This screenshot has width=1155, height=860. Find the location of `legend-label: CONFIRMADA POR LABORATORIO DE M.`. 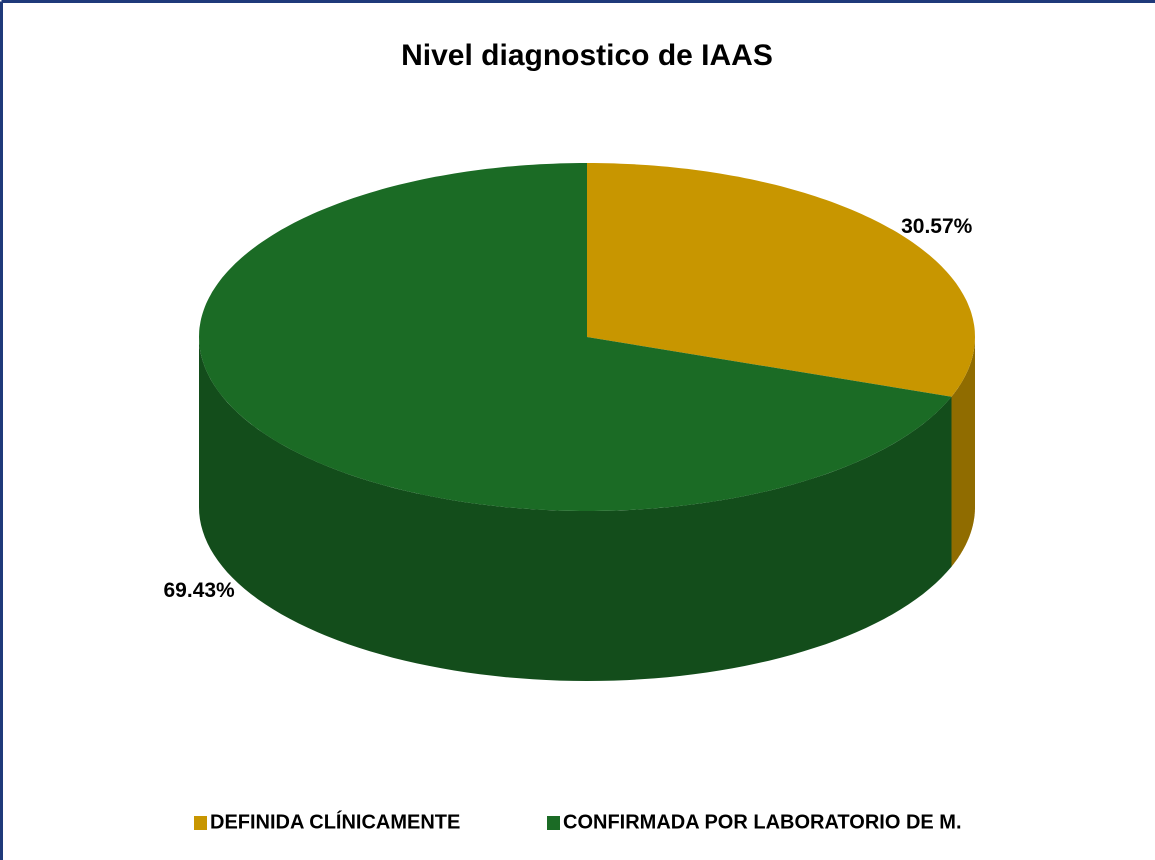

legend-label: CONFIRMADA POR LABORATORIO DE M. is located at coordinates (762, 822).